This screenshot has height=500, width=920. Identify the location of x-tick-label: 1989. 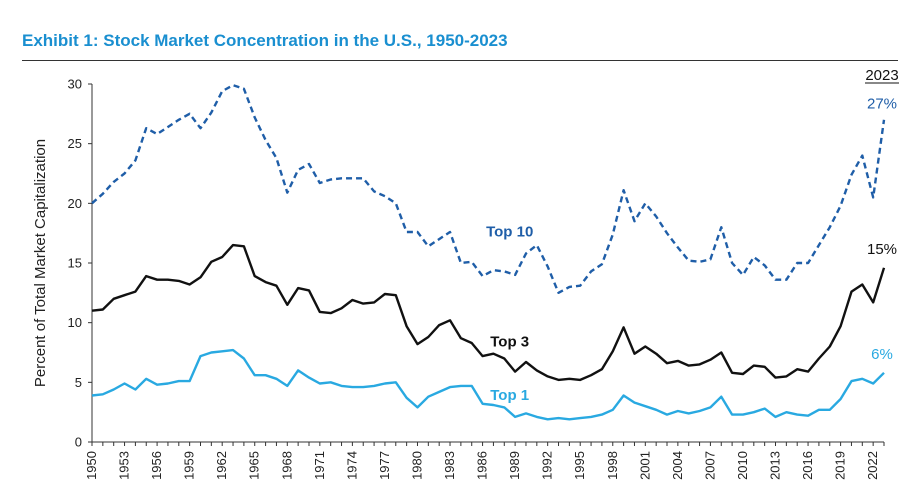
(514, 465).